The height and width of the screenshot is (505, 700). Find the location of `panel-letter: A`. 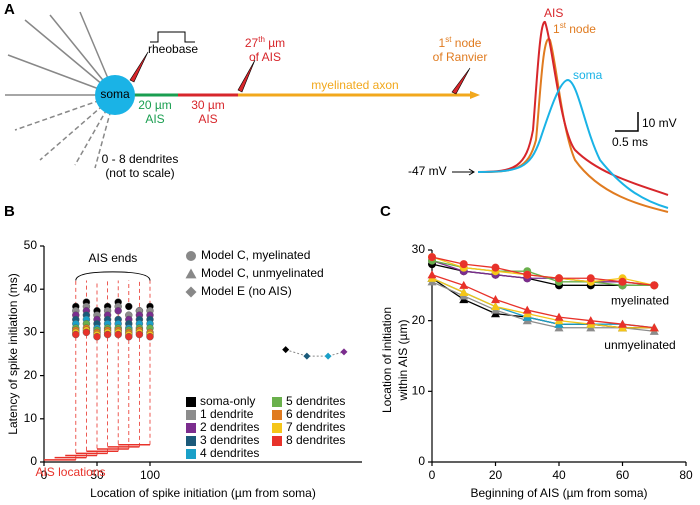

panel-letter: A is located at coordinates (9, 9).